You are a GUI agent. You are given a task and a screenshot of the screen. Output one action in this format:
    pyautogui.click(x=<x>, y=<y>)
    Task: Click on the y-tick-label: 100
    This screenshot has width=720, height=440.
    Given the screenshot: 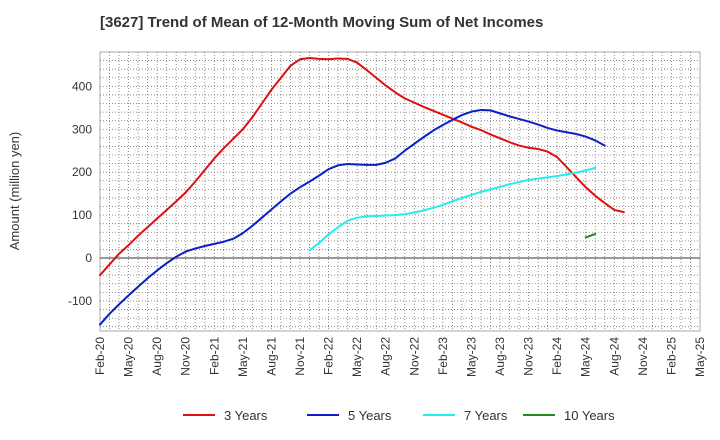 What is the action you would take?
    pyautogui.click(x=82, y=215)
    